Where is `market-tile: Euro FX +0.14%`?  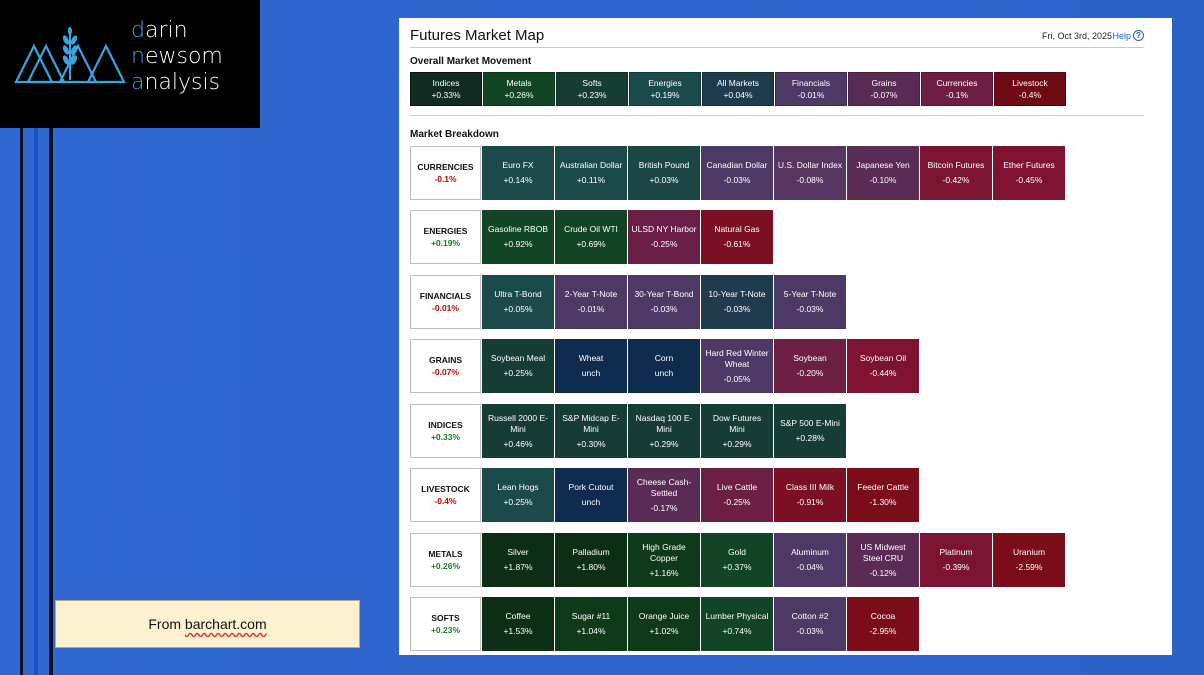
market-tile: Euro FX +0.14% is located at coordinates (518, 173).